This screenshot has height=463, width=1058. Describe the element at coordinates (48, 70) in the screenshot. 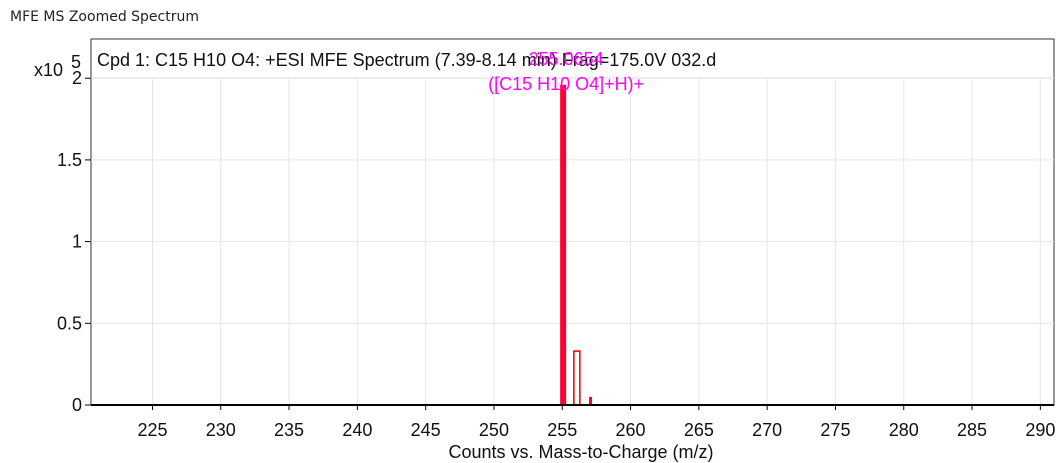

I see `y-multiplier-label: x10` at that location.